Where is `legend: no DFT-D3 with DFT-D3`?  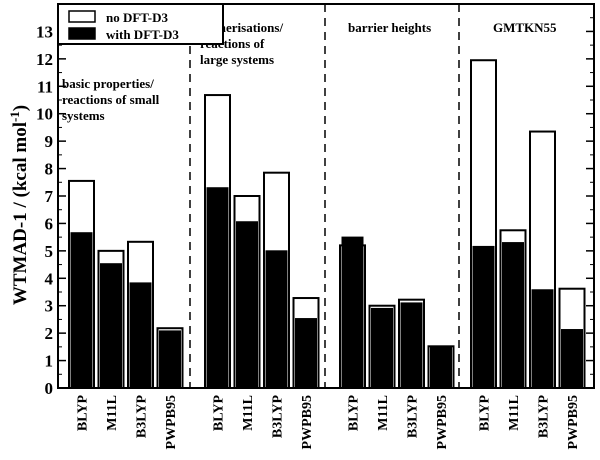 legend: no DFT-D3 with DFT-D3 is located at coordinates (140, 24).